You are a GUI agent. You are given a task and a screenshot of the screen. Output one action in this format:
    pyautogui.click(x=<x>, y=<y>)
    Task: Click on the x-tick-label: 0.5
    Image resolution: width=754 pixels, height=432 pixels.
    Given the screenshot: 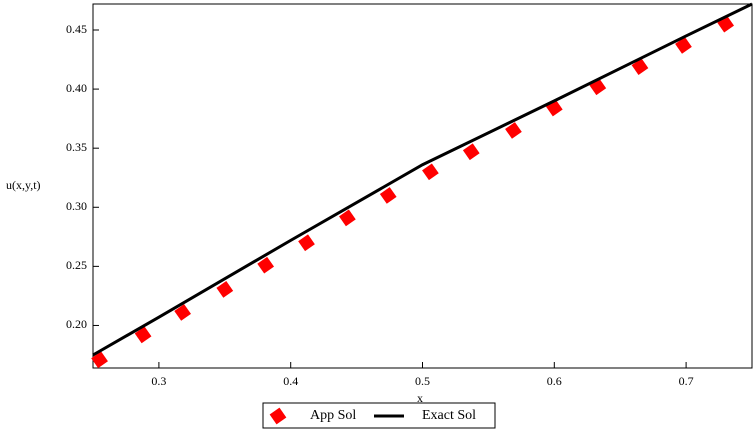 What is the action you would take?
    pyautogui.click(x=422, y=381)
    